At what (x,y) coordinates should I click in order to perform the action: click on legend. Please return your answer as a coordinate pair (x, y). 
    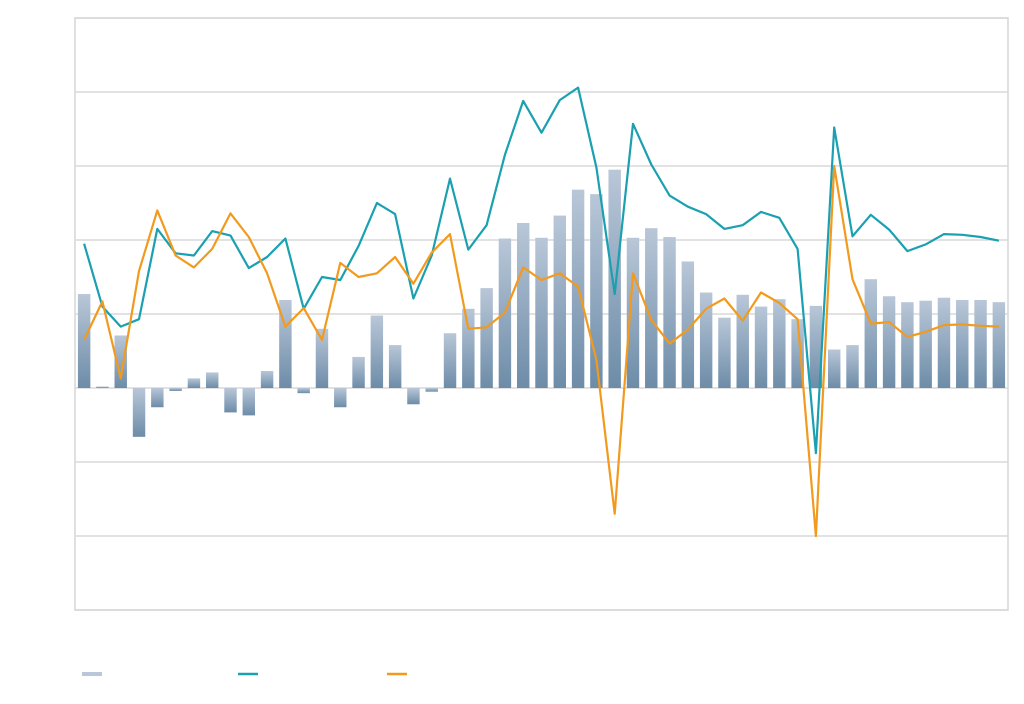
    Looking at the image, I should click on (244, 674).